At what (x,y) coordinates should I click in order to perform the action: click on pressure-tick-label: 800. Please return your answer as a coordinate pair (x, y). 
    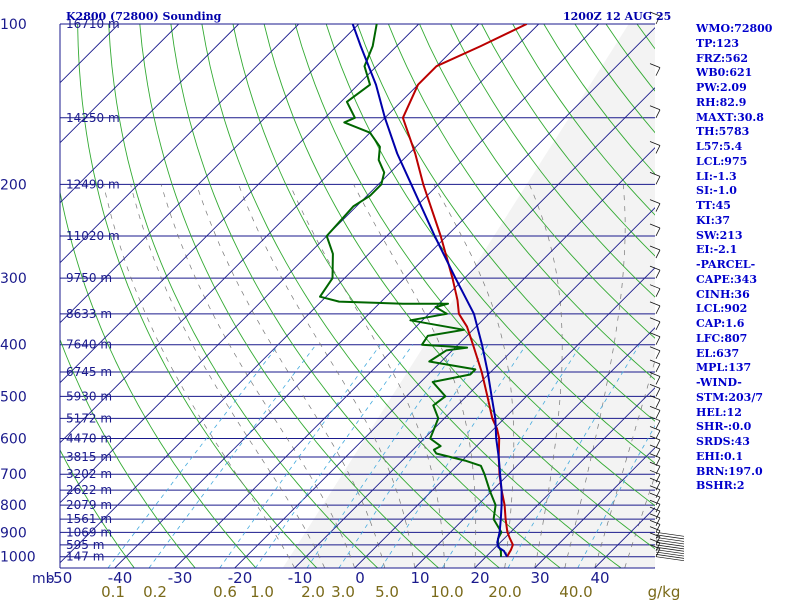
    Looking at the image, I should click on (13, 506).